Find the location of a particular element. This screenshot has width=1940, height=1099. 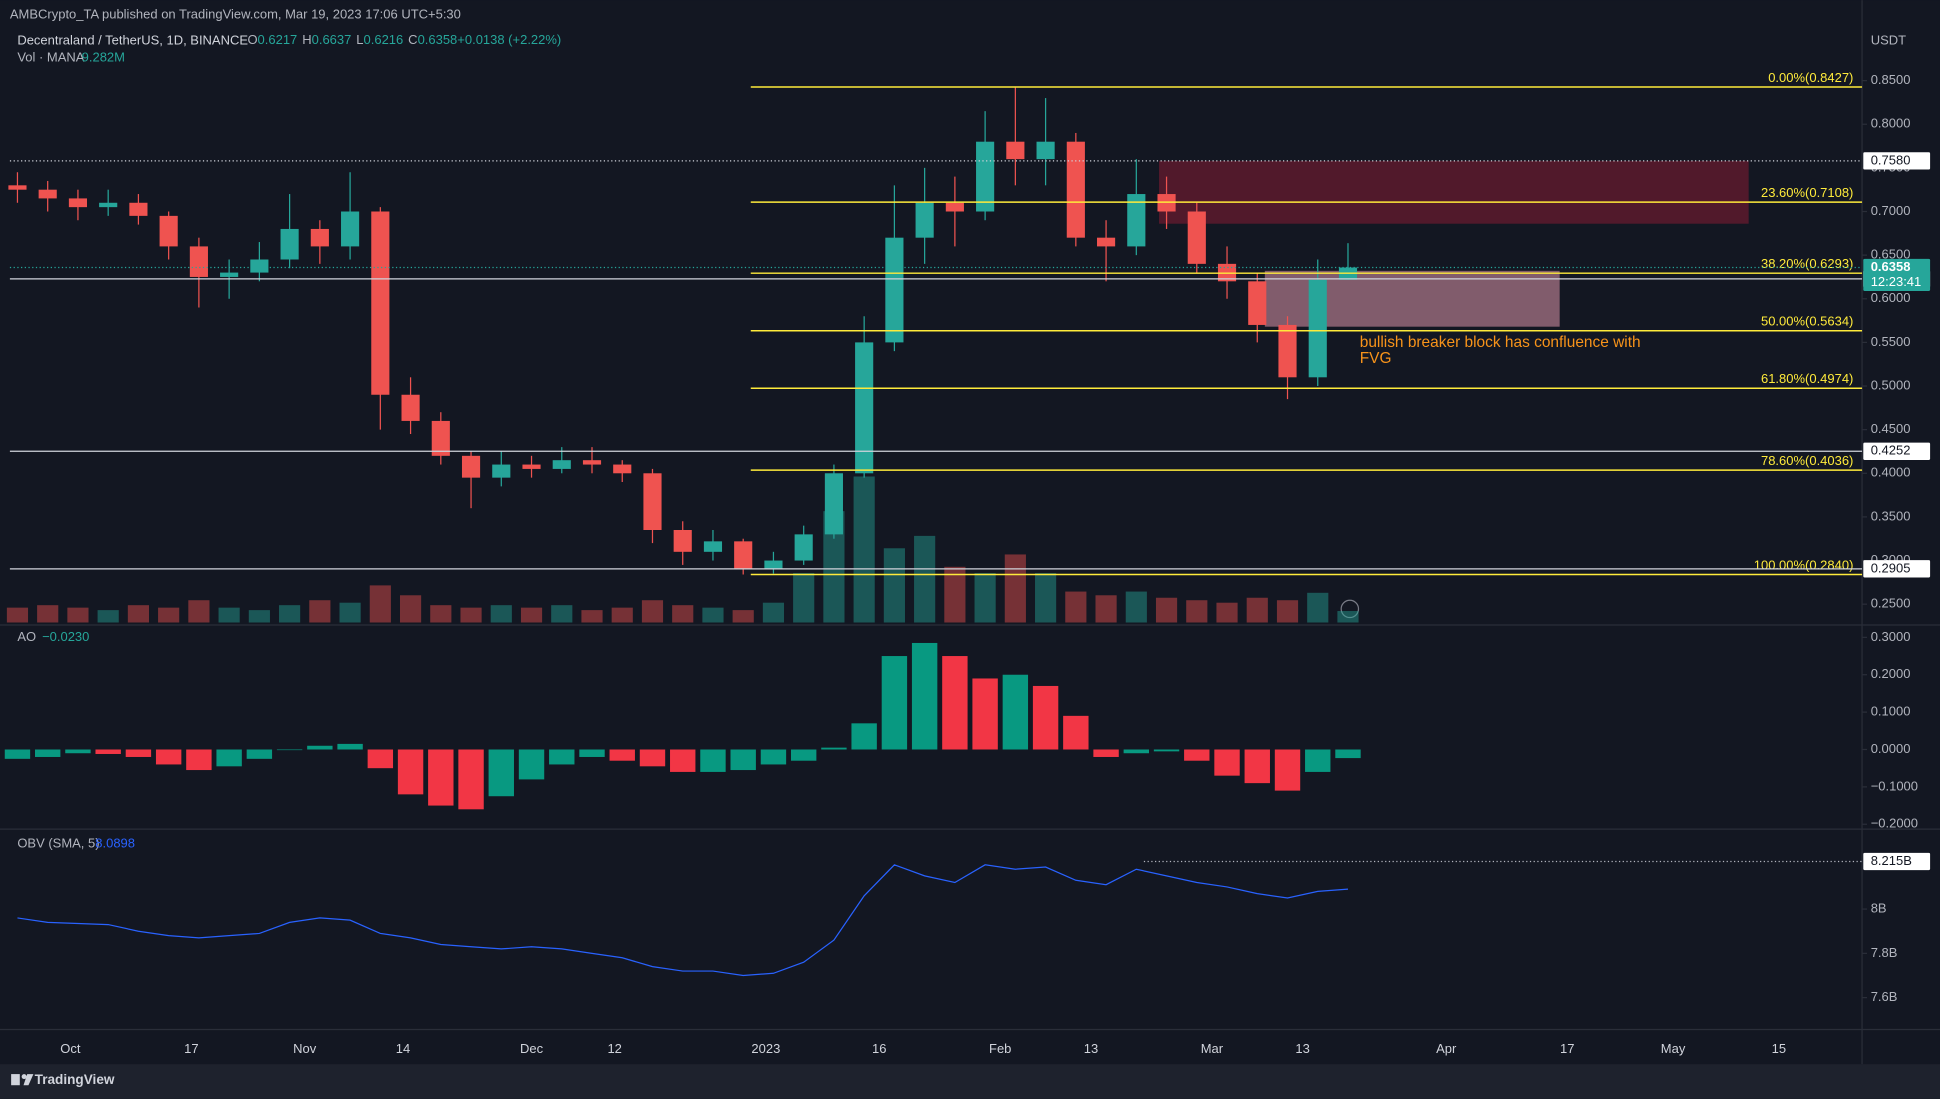

x-tick-label: 12 is located at coordinates (614, 1048).